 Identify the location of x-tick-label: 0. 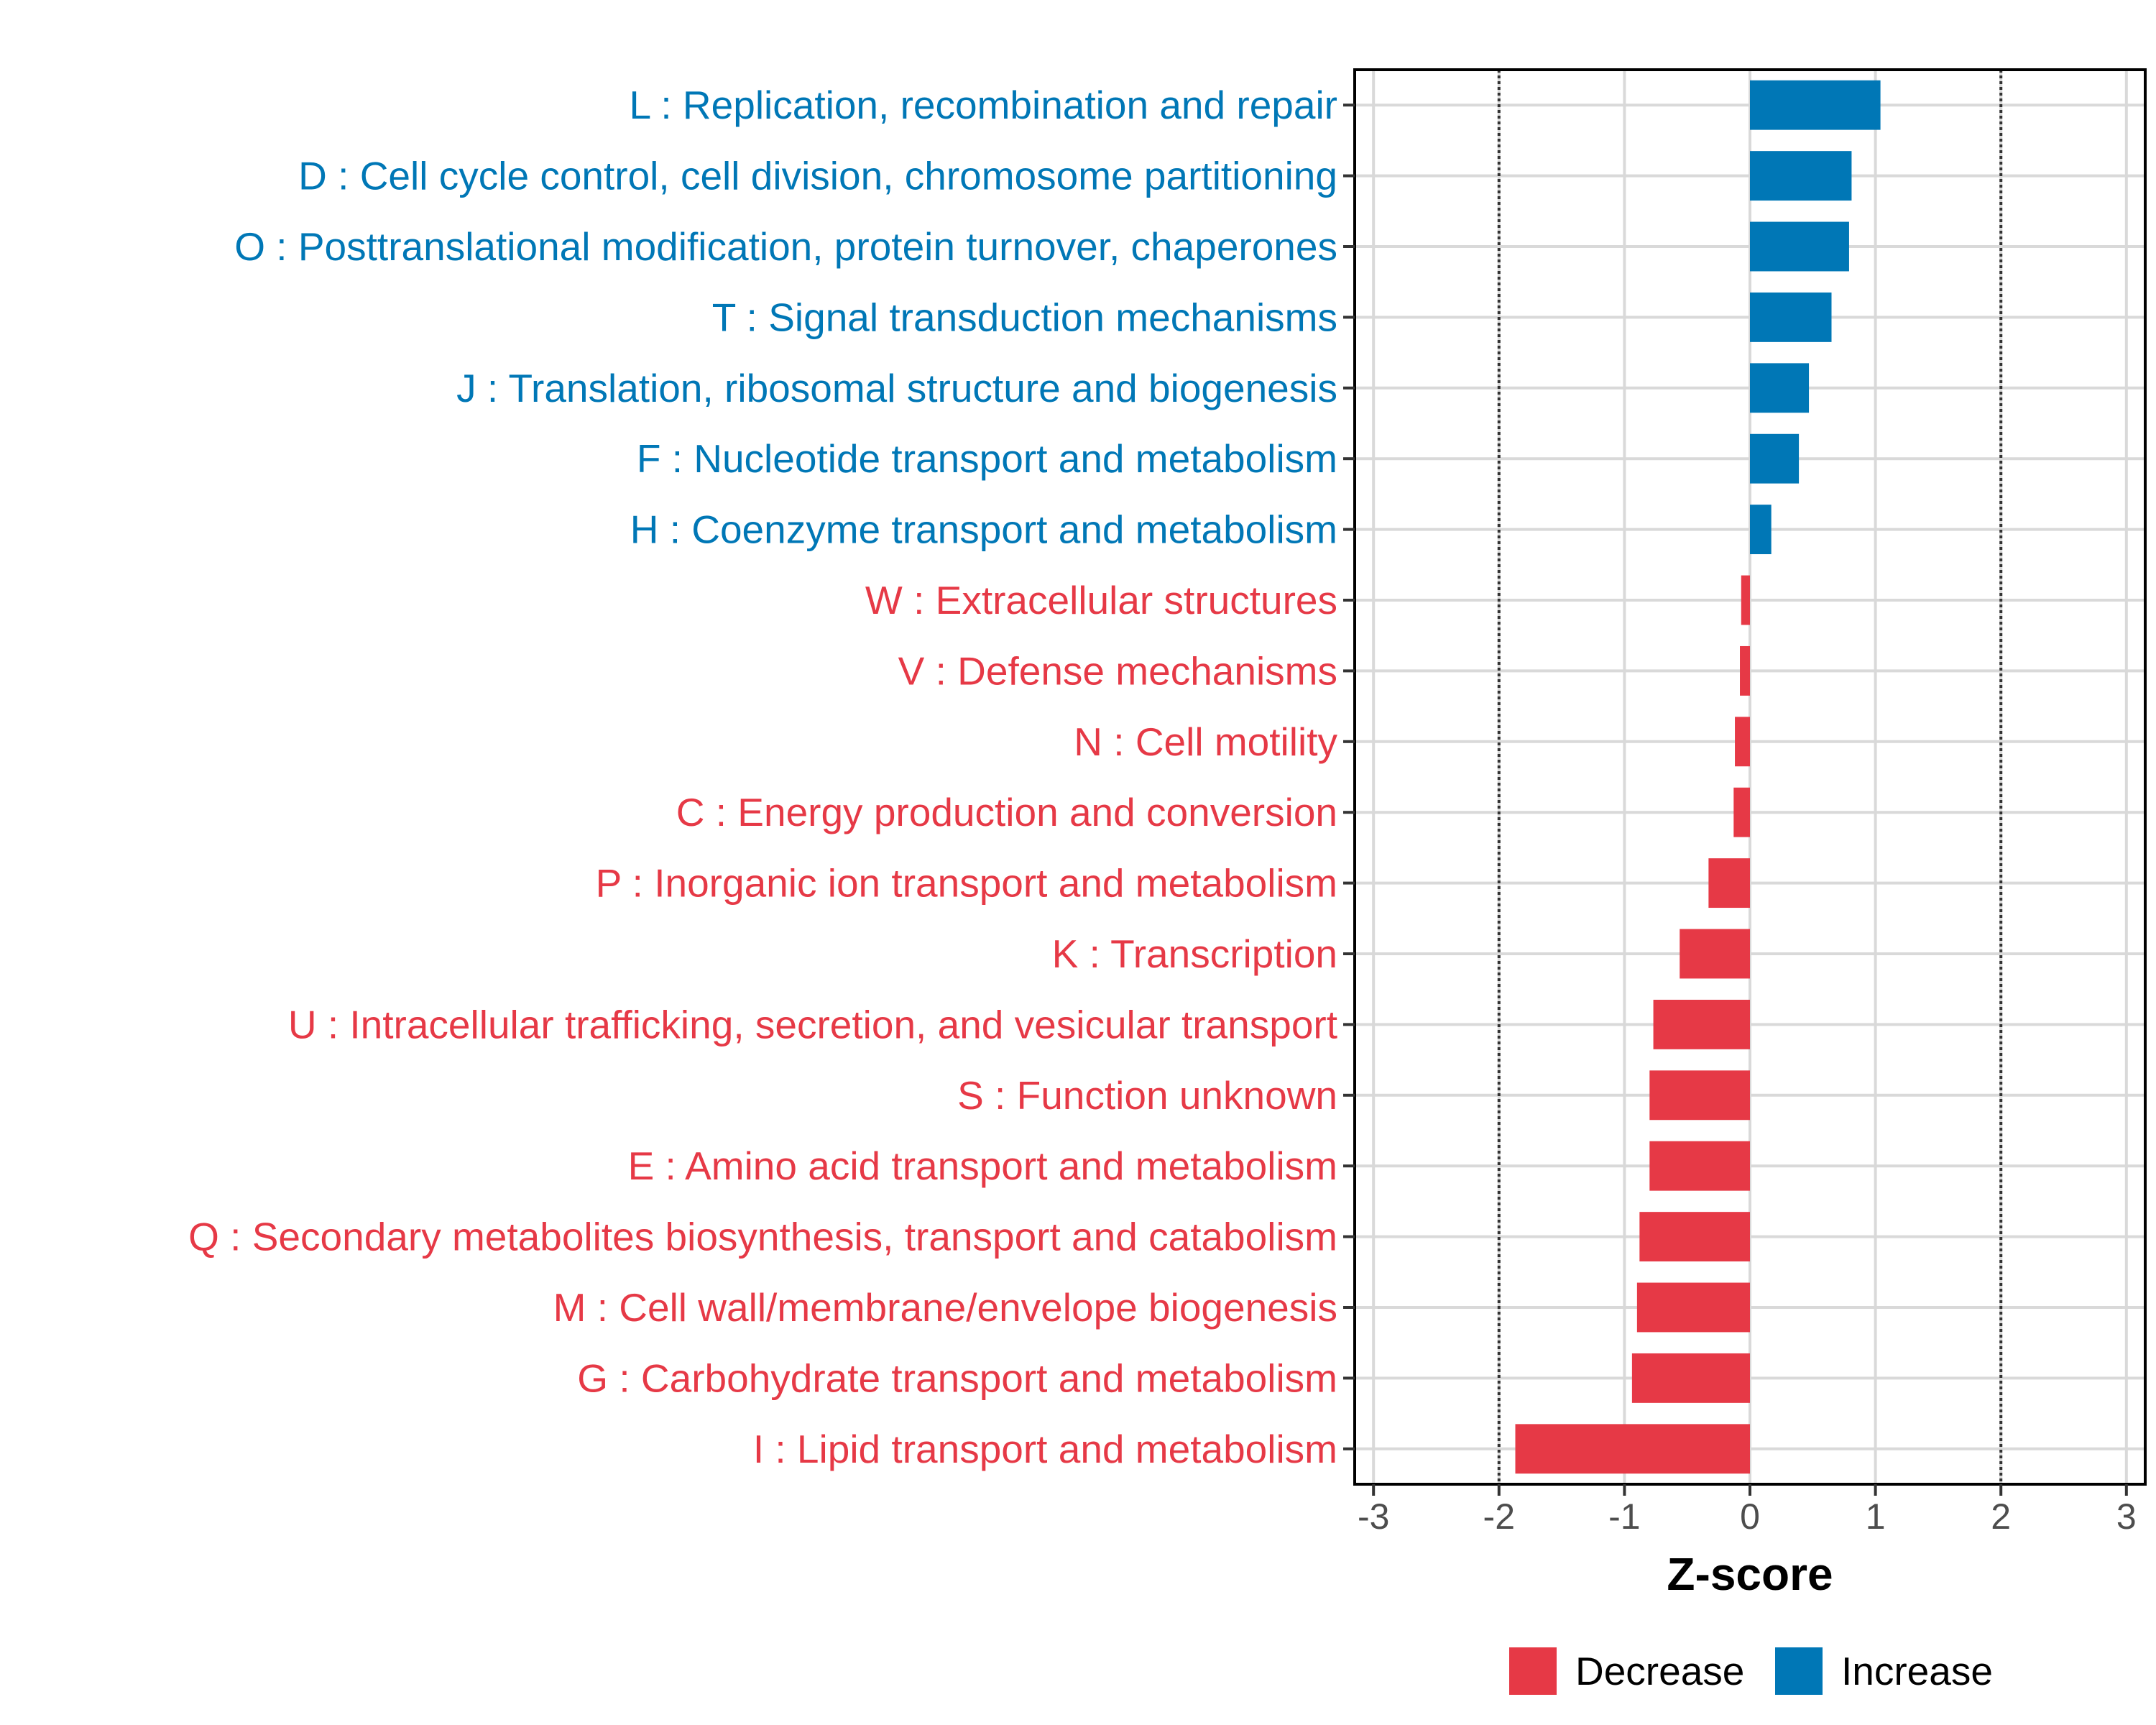
(1750, 1516).